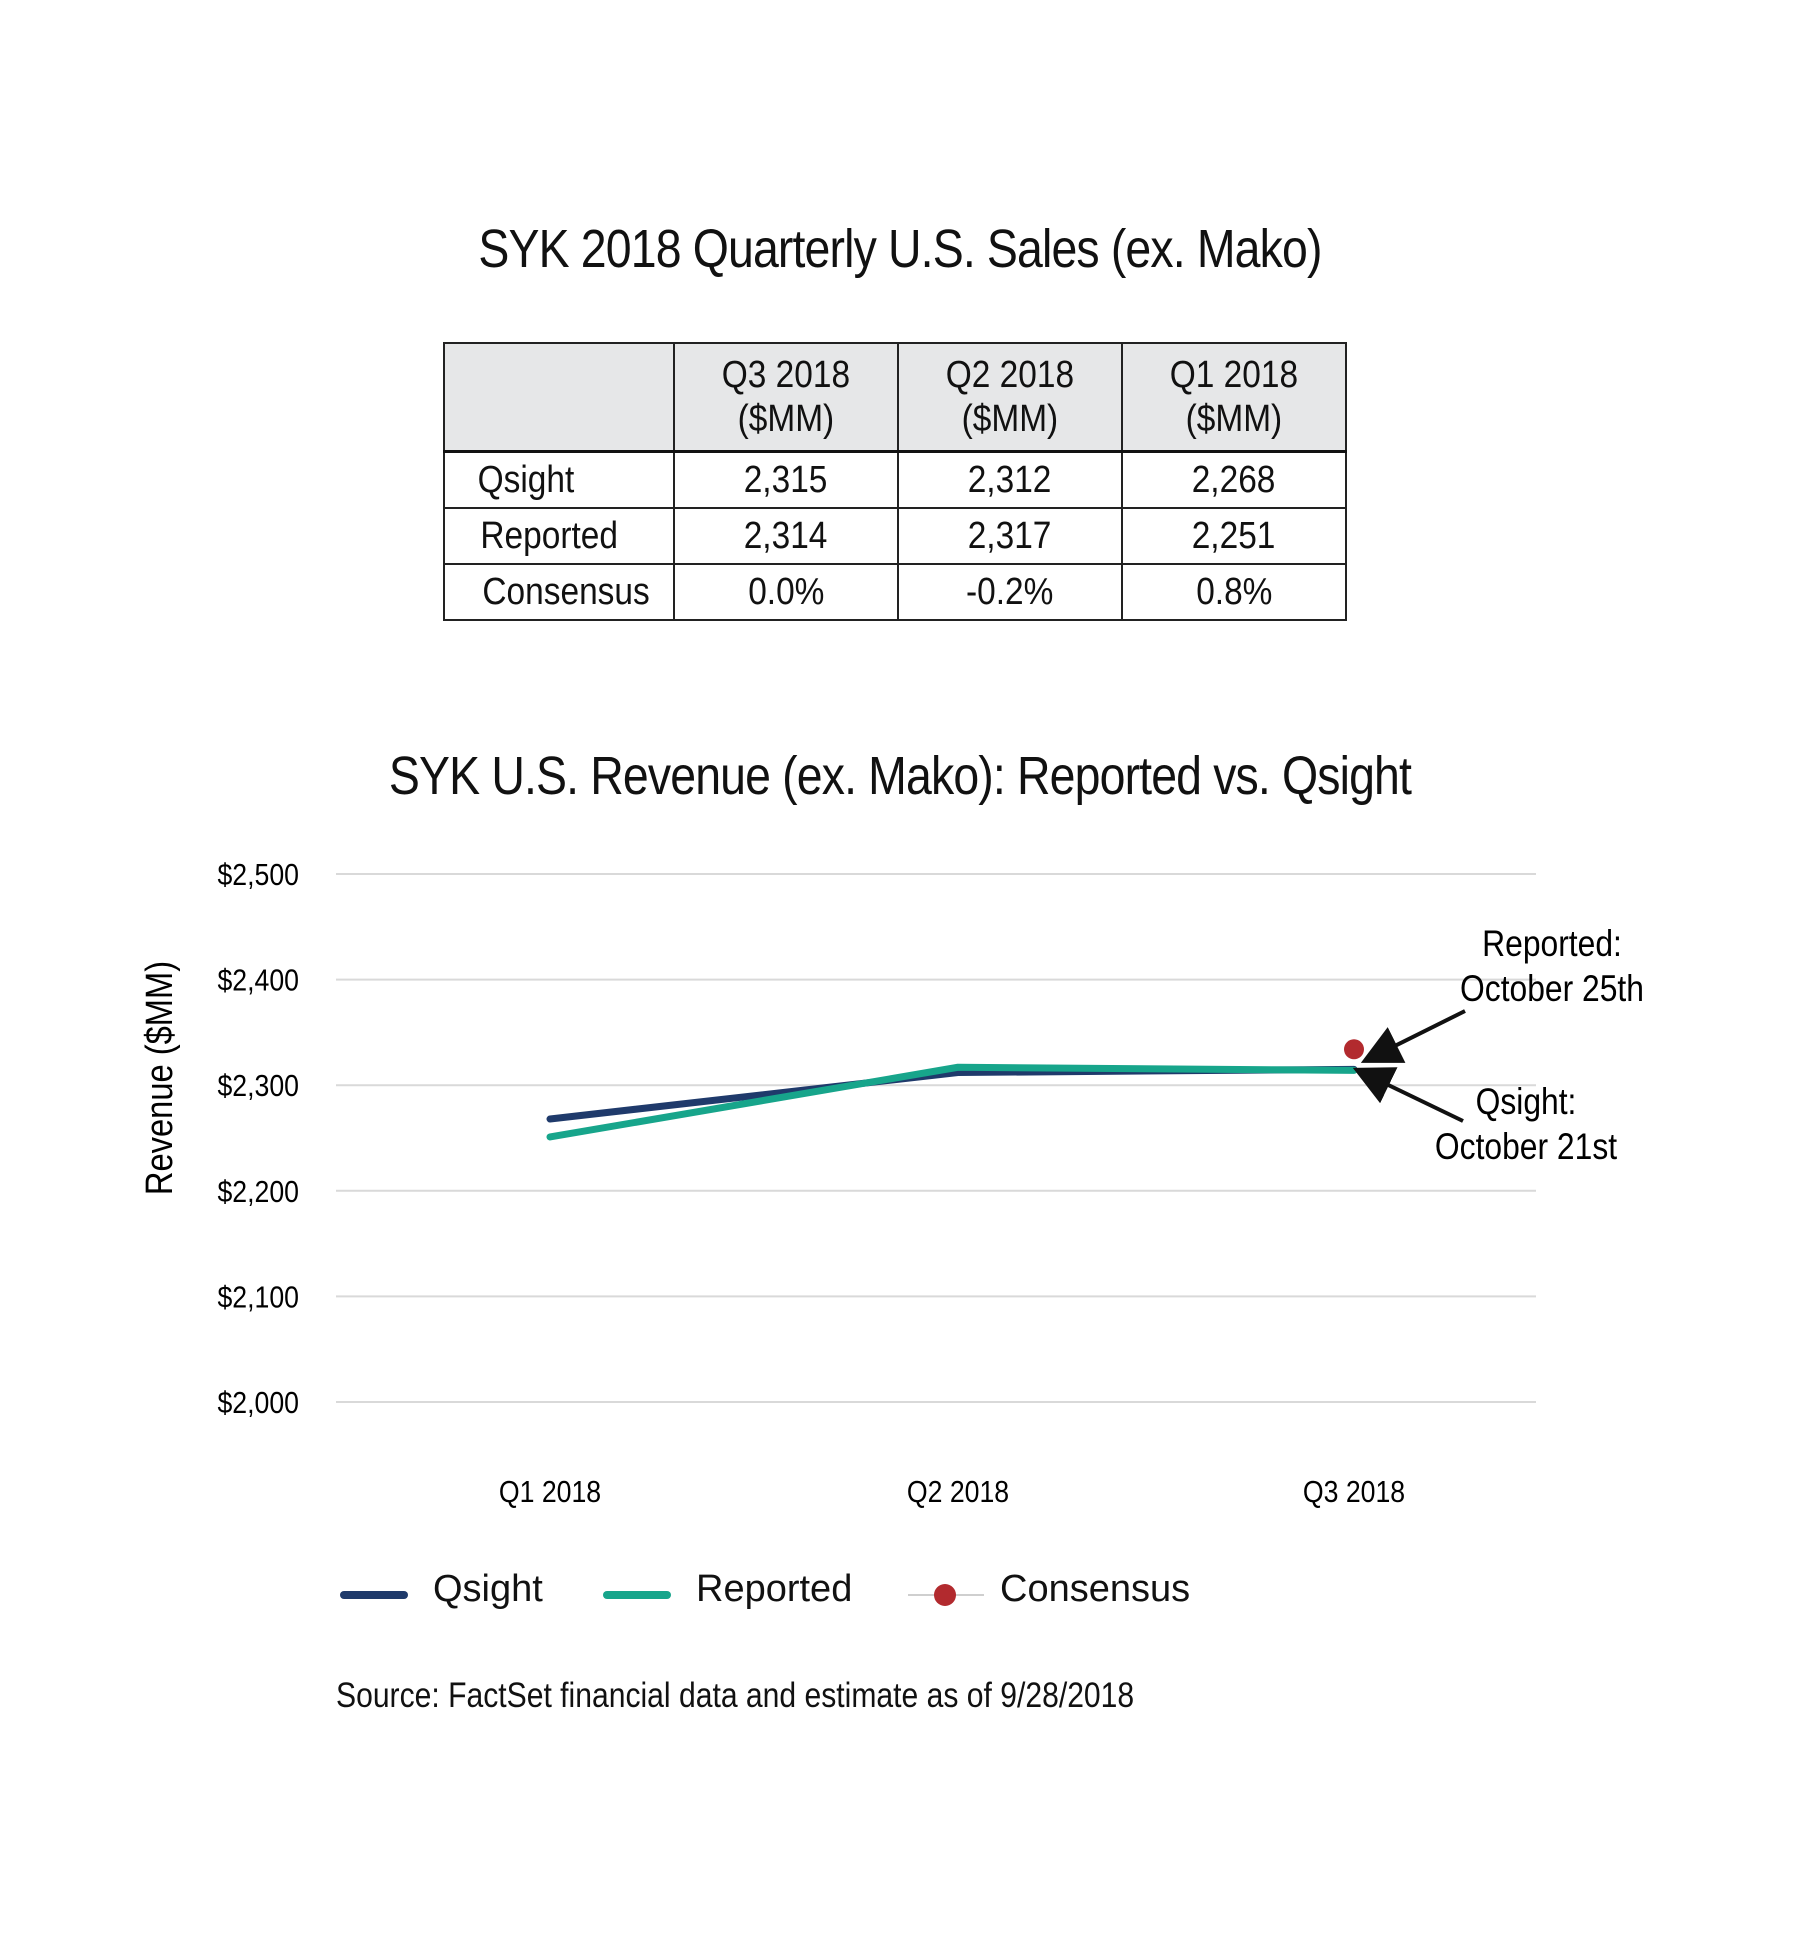 The width and height of the screenshot is (1800, 1935). What do you see at coordinates (637, 1595) in the screenshot?
I see `legend-swatch-reported` at bounding box center [637, 1595].